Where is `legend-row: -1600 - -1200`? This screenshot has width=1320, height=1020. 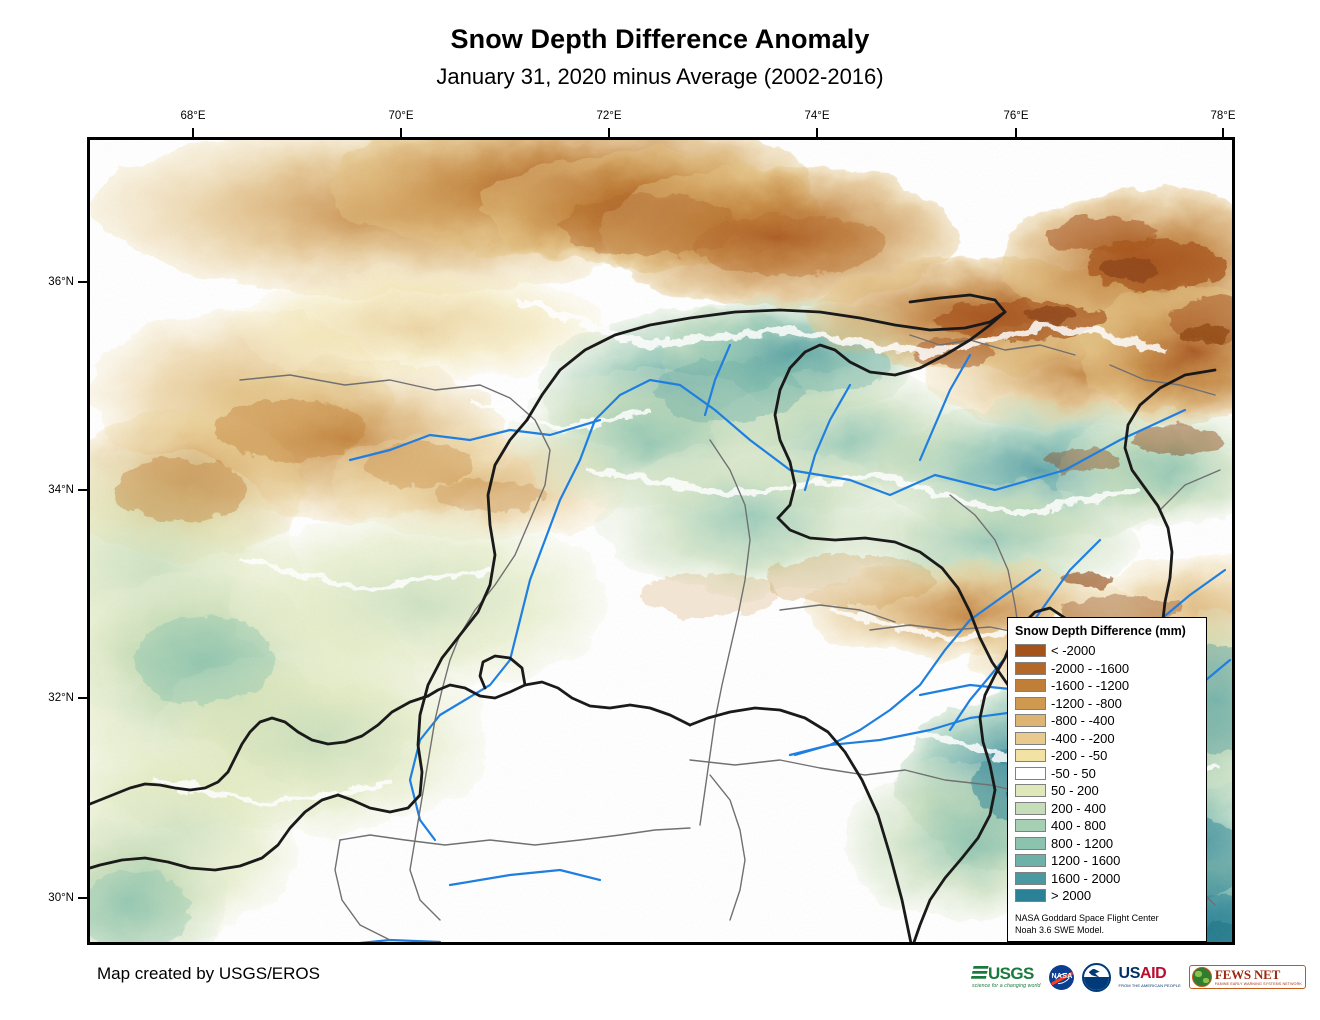
legend-row: -1600 - -1200 is located at coordinates (1107, 686).